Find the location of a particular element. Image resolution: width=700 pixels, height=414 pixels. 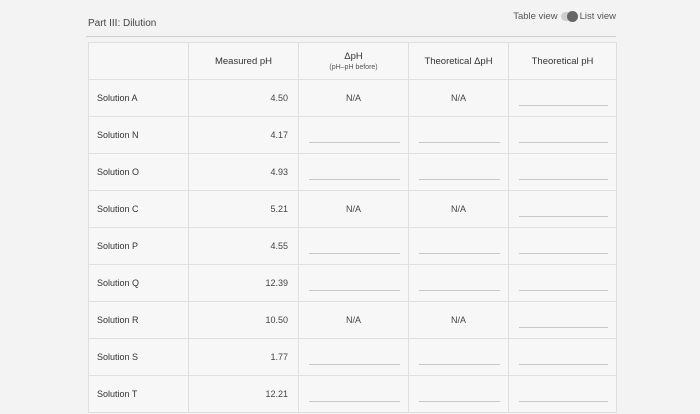

solution-name: Solution Q is located at coordinates (138, 283).